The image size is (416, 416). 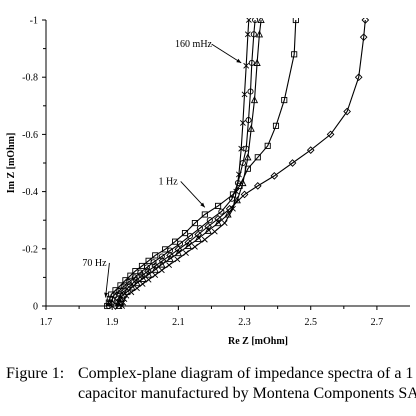 What do you see at coordinates (30, 249) in the screenshot?
I see `y-tick-label: -0.2` at bounding box center [30, 249].